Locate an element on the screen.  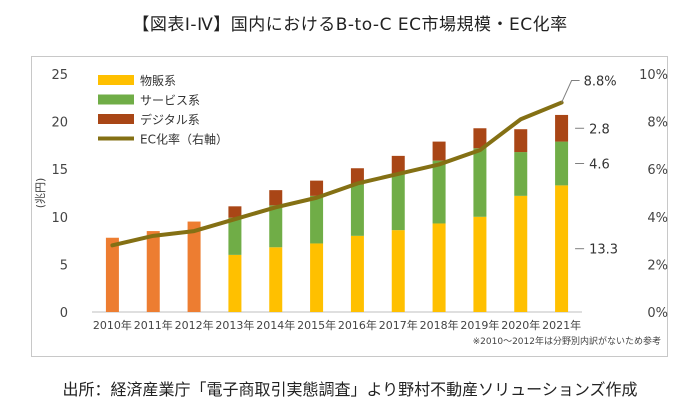
y2-tick-label: 6% is located at coordinates (657, 170).